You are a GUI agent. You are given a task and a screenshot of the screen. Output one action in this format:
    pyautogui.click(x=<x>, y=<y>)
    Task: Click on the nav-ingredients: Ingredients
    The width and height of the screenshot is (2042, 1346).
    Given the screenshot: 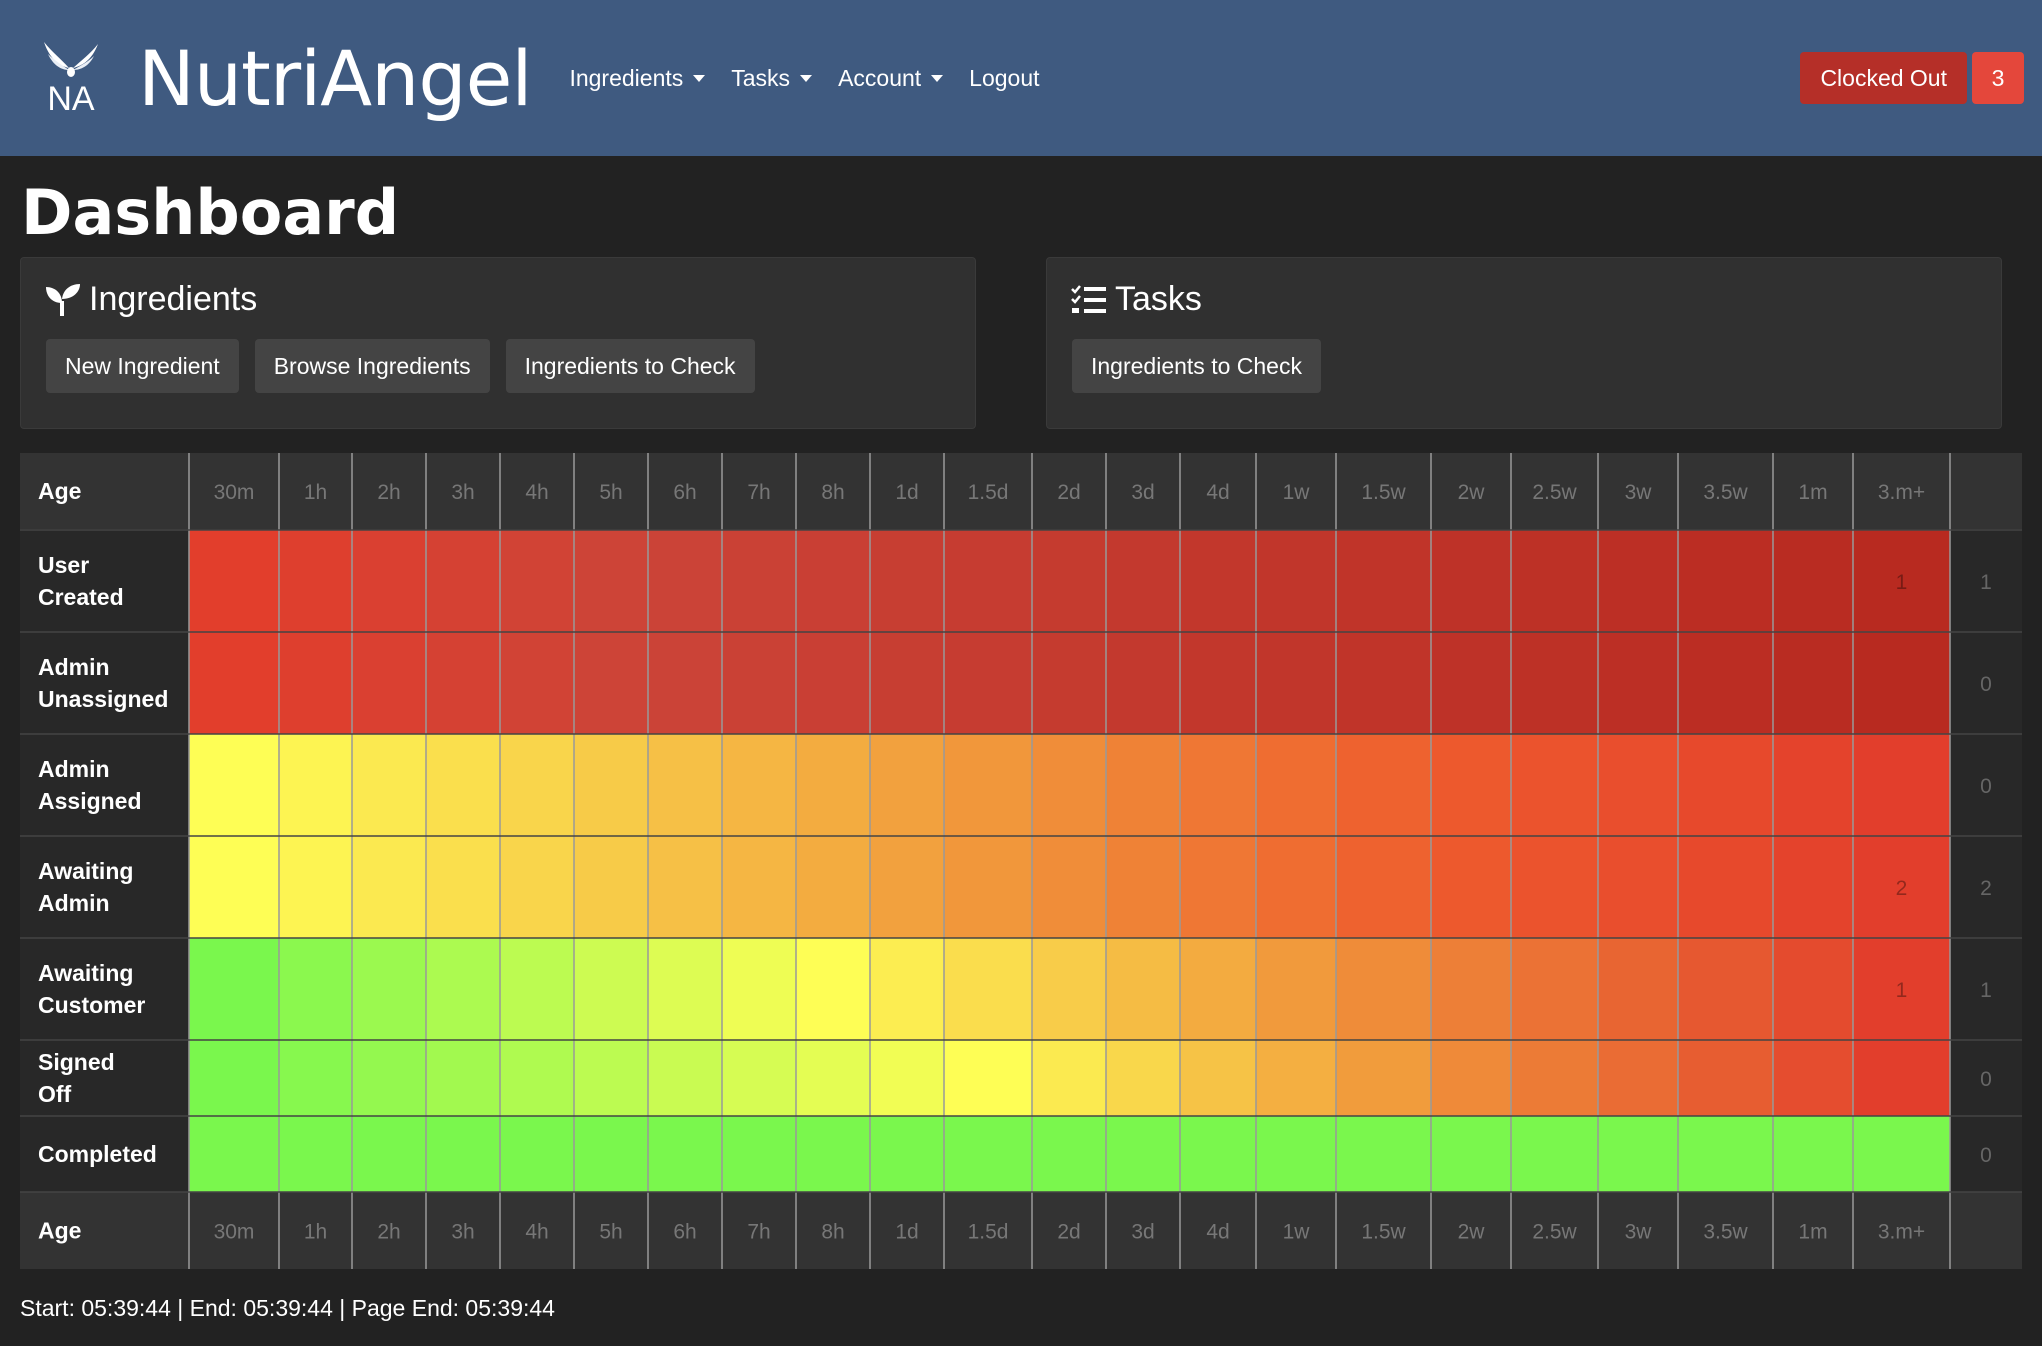 What is the action you would take?
    pyautogui.click(x=637, y=78)
    